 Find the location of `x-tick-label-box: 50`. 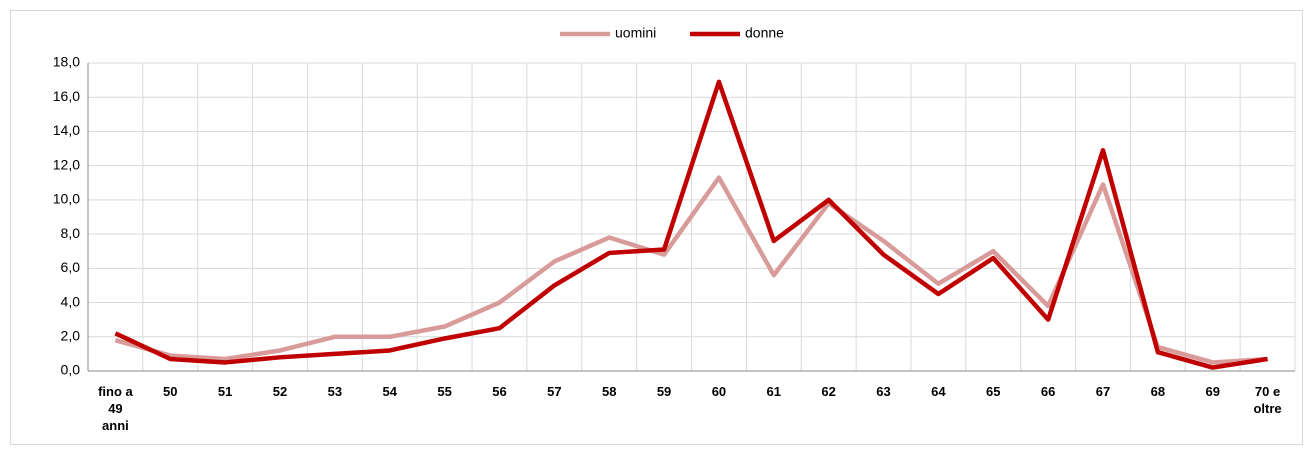

x-tick-label-box: 50 is located at coordinates (170, 391).